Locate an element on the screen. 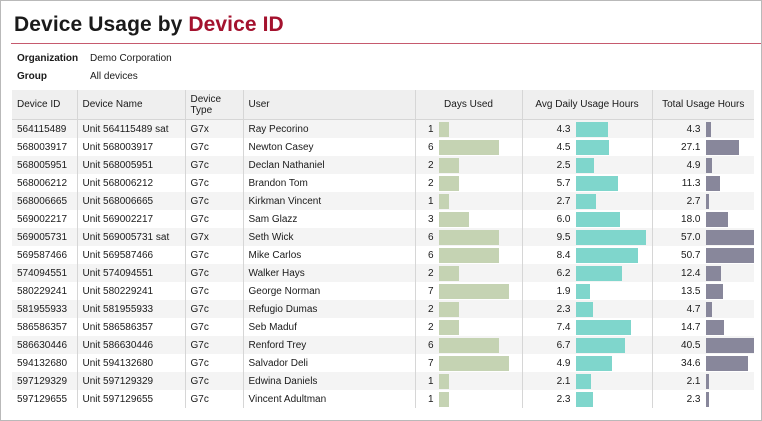 This screenshot has height=421, width=762. user-cell: Ray Pecorino is located at coordinates (328, 128).